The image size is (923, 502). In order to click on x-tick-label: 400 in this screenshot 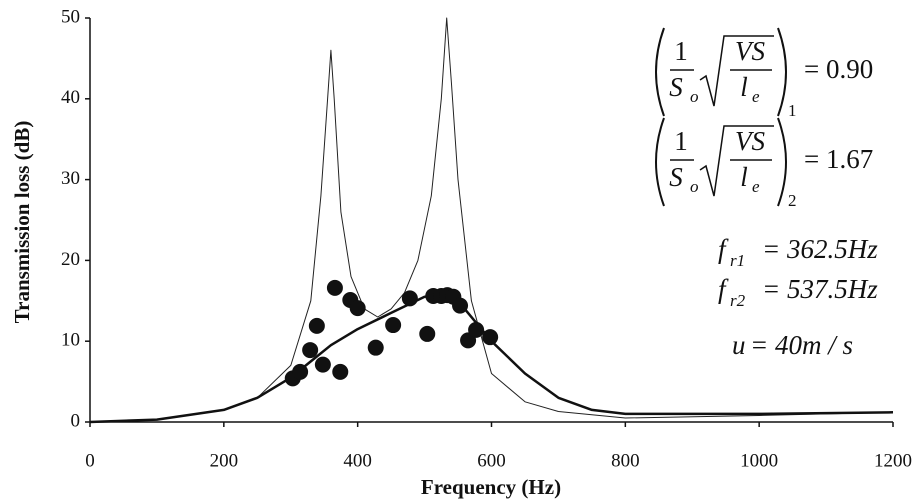, I will do `click(357, 460)`.